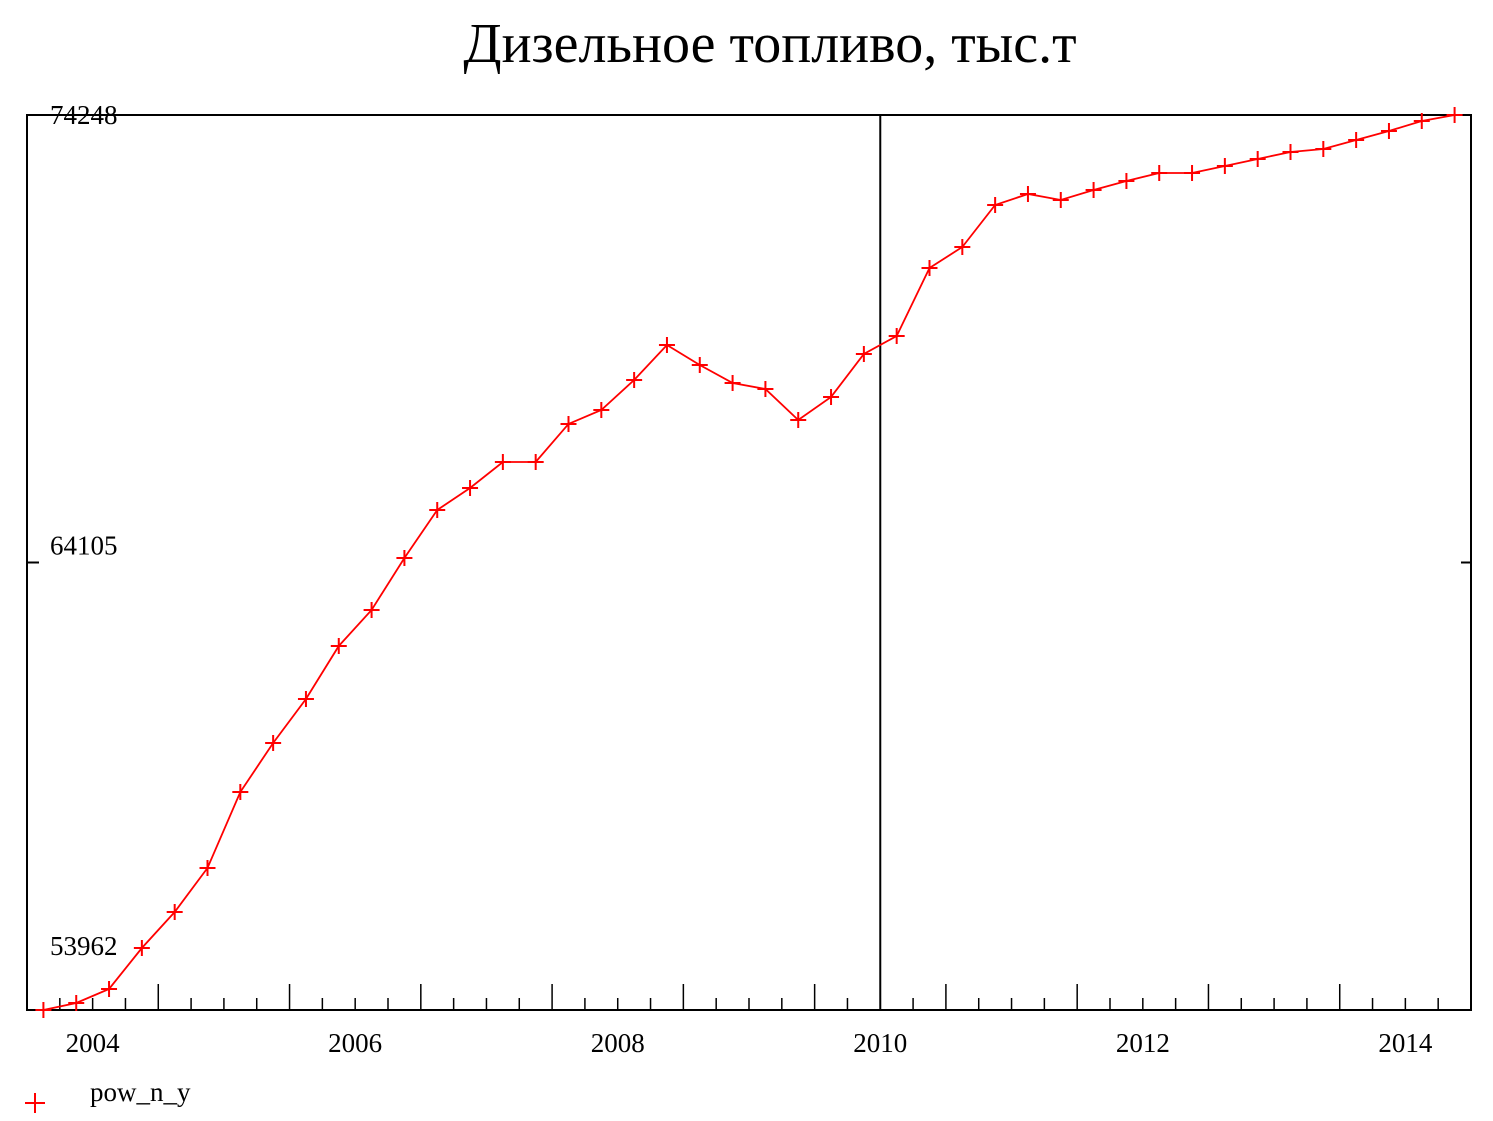 This screenshot has height=1121, width=1493. What do you see at coordinates (84, 946) in the screenshot?
I see `y-tick-label: 53962` at bounding box center [84, 946].